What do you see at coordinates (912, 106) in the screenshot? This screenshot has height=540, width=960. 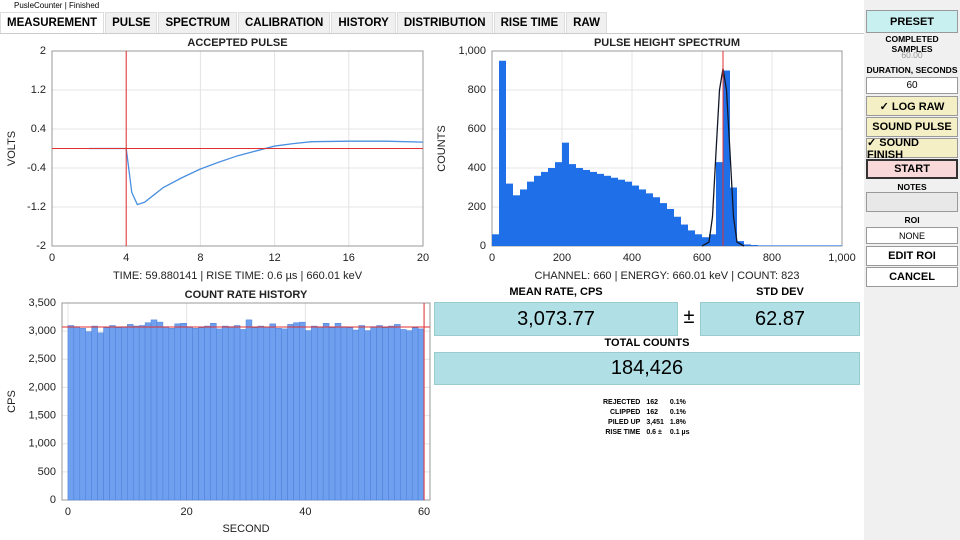 I see `log-raw-toggle: ✓ LOG RAW` at bounding box center [912, 106].